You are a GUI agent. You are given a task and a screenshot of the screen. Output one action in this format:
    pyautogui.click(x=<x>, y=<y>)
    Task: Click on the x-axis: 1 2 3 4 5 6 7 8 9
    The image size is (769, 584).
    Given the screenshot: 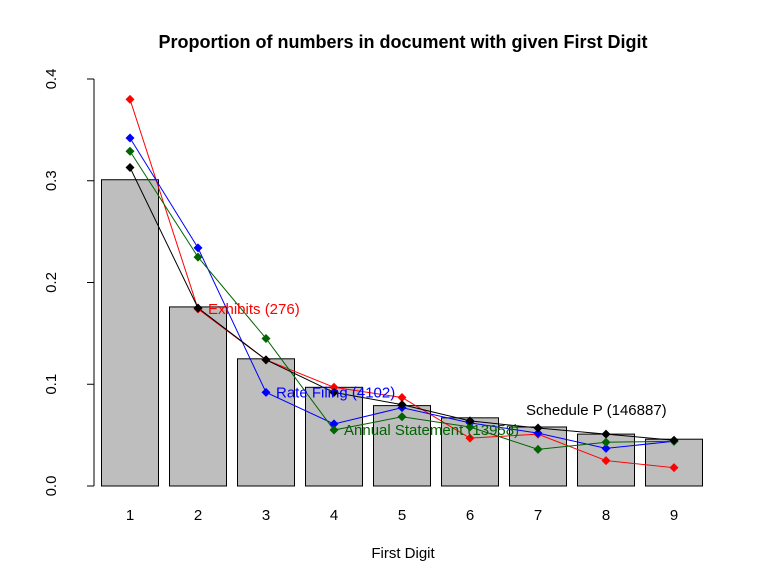 What is the action you would take?
    pyautogui.click(x=402, y=515)
    